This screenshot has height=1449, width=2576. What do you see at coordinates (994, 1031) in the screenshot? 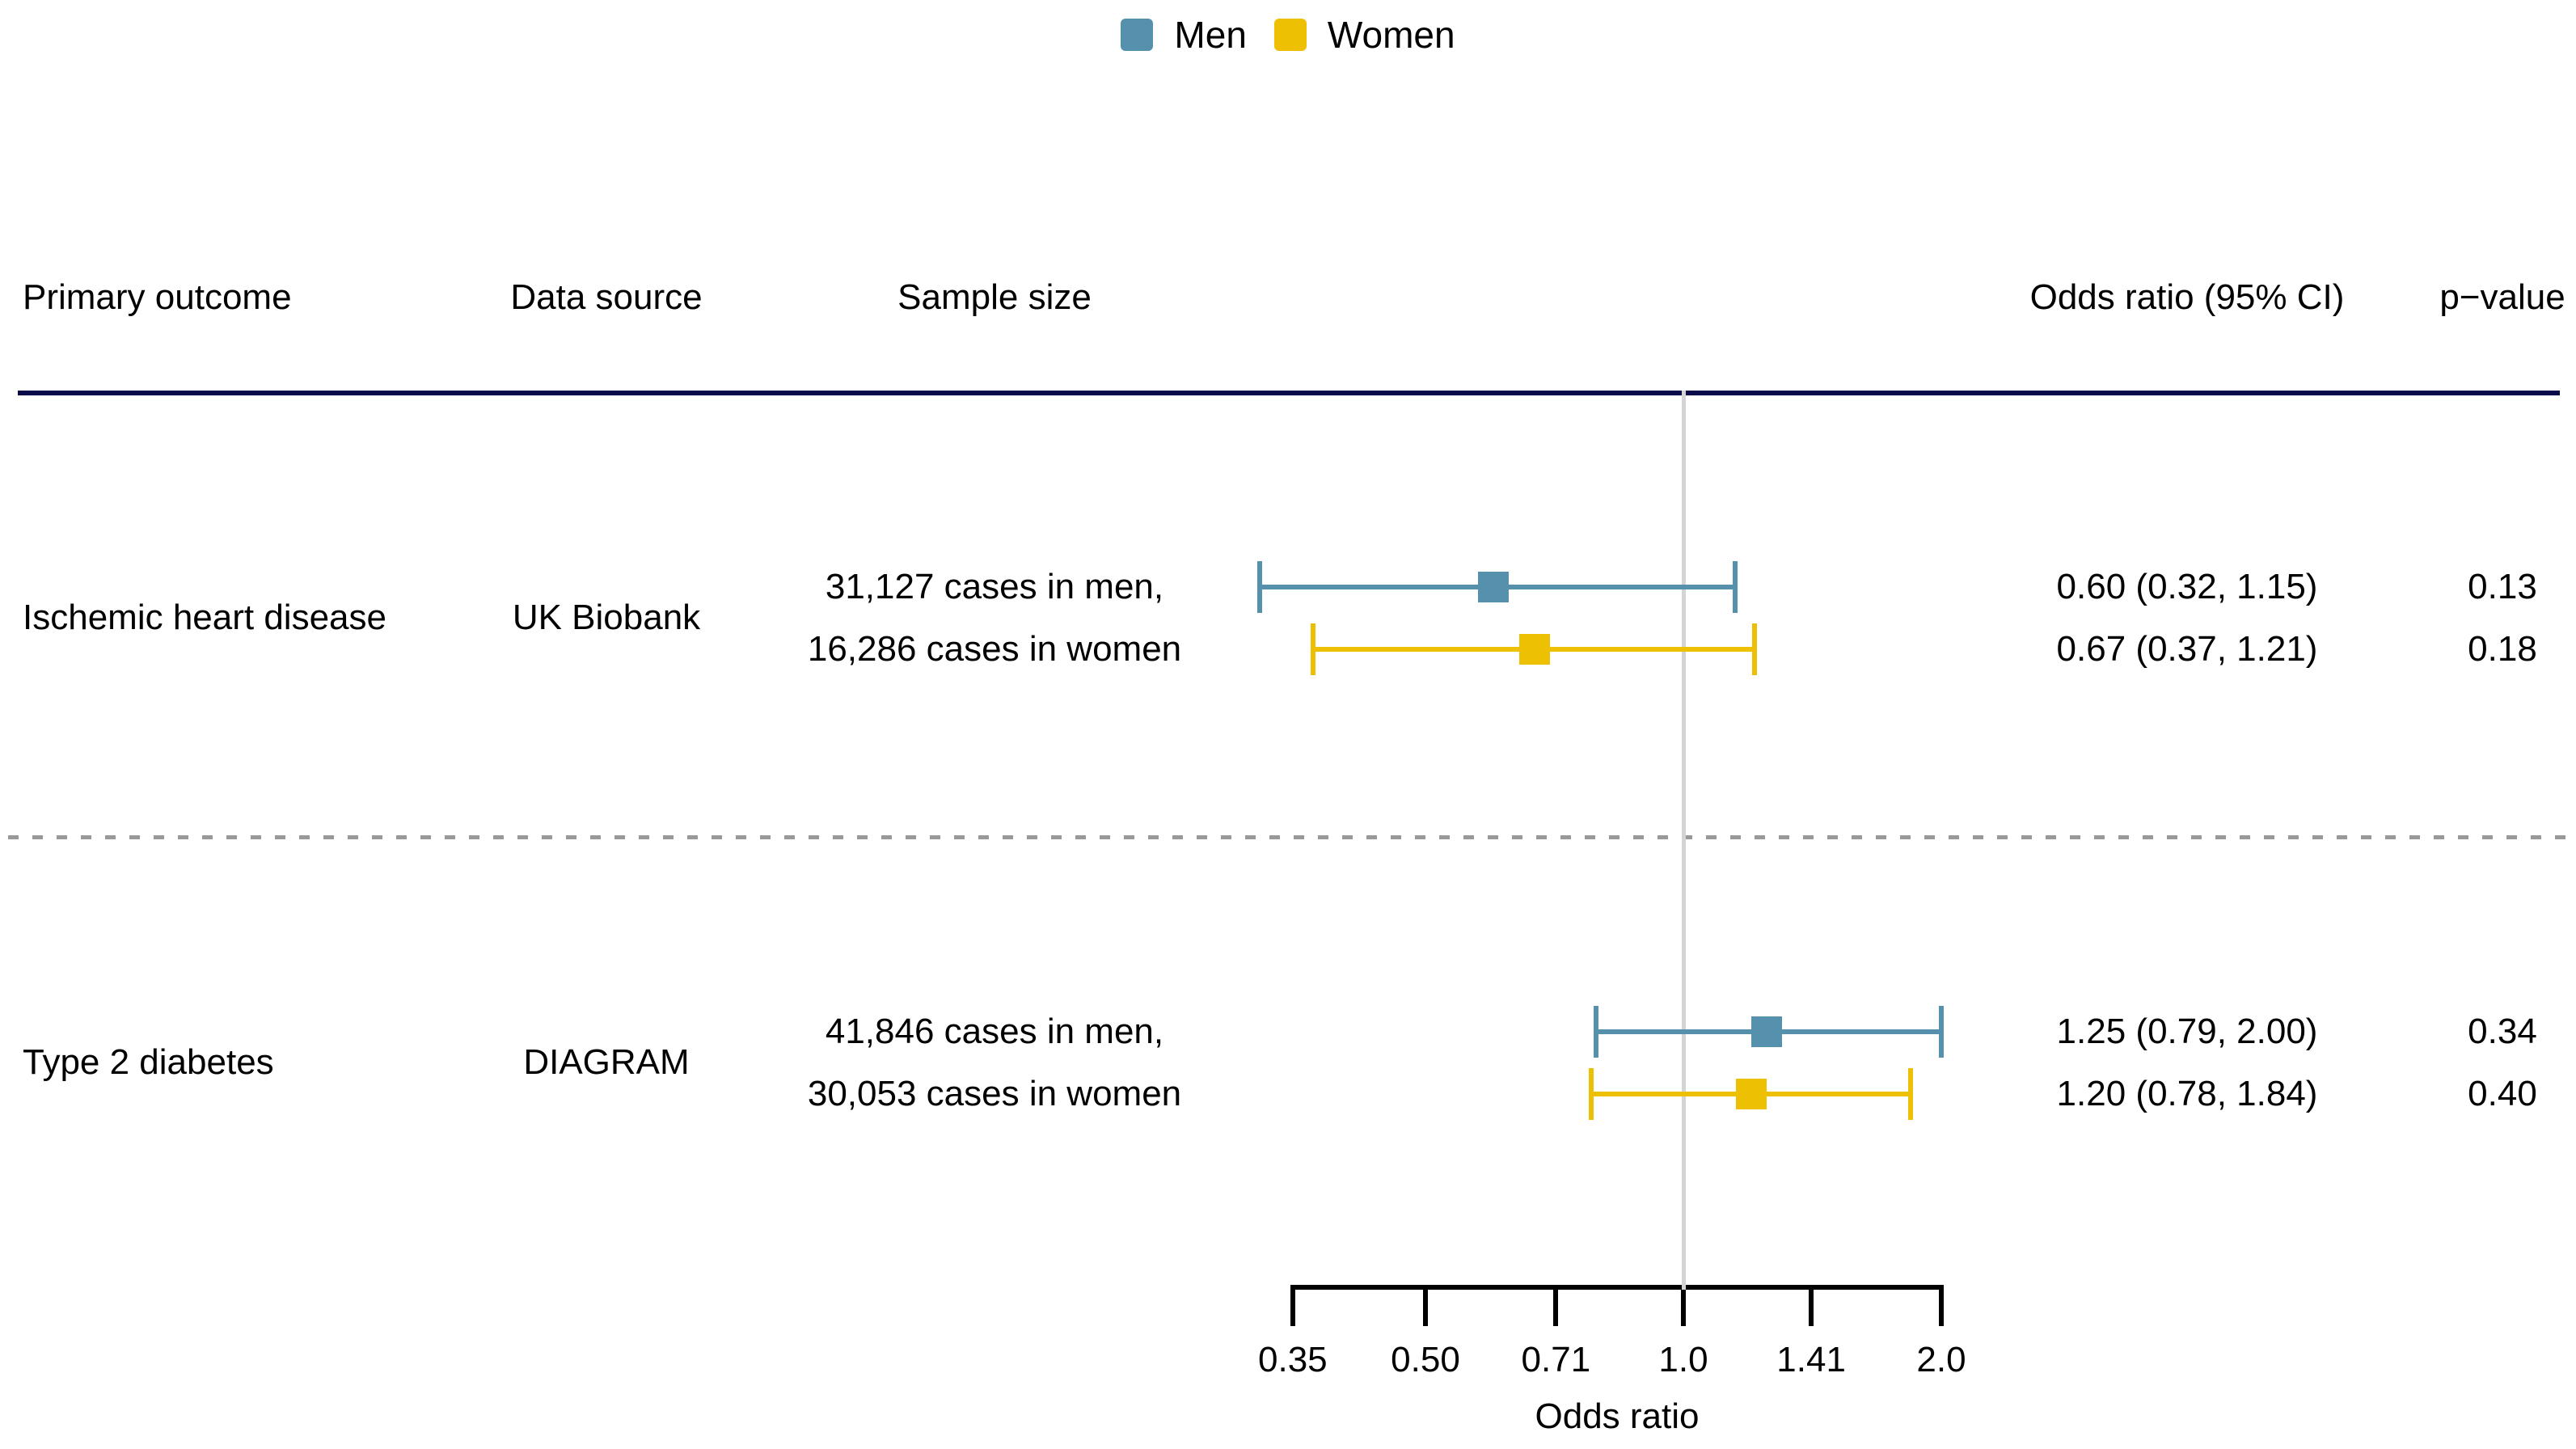
I see `sample-size-line: 41,846 cases in men,` at bounding box center [994, 1031].